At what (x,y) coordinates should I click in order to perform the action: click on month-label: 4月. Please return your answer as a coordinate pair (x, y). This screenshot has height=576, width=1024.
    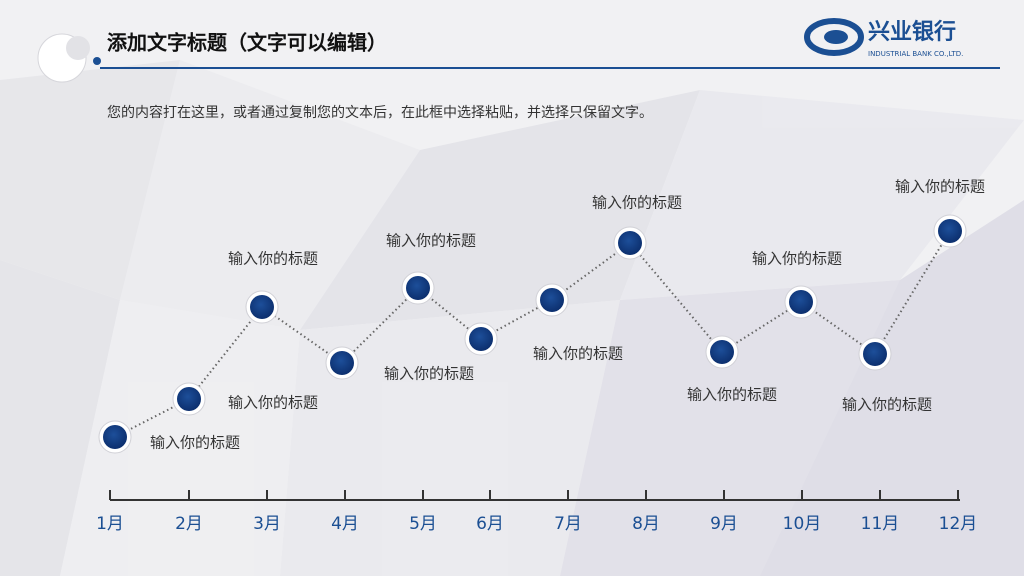
    Looking at the image, I should click on (345, 524).